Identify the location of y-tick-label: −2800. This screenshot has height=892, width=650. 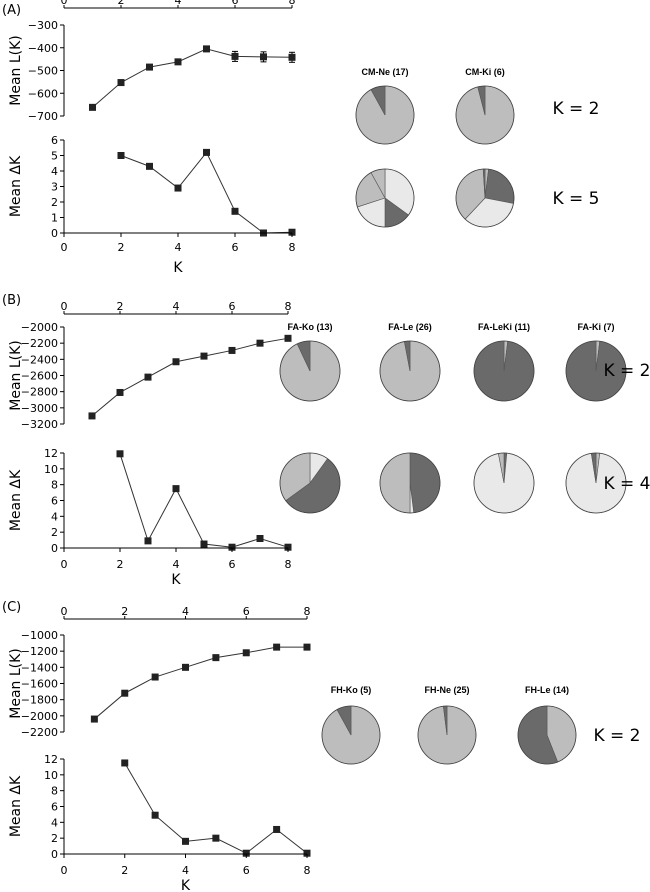
(39, 392).